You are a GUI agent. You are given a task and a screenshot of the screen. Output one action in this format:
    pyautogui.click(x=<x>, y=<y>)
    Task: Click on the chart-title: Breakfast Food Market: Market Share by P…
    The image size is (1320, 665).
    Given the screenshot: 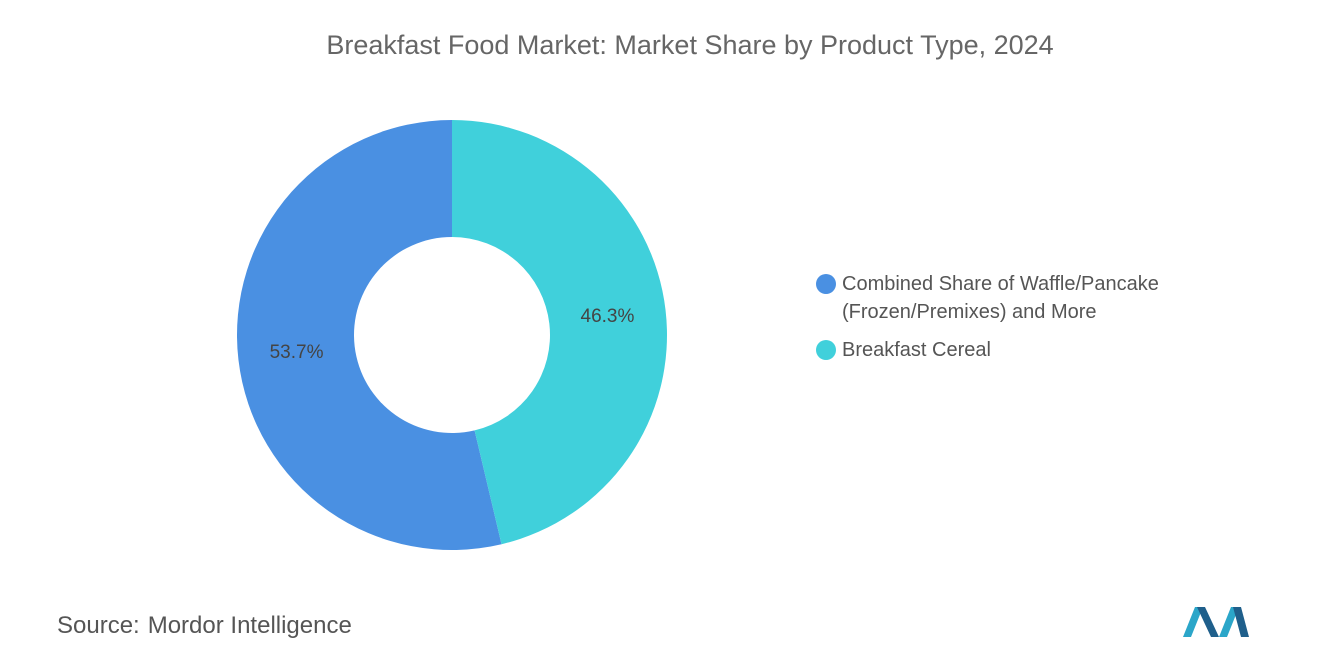 What is the action you would take?
    pyautogui.click(x=690, y=45)
    